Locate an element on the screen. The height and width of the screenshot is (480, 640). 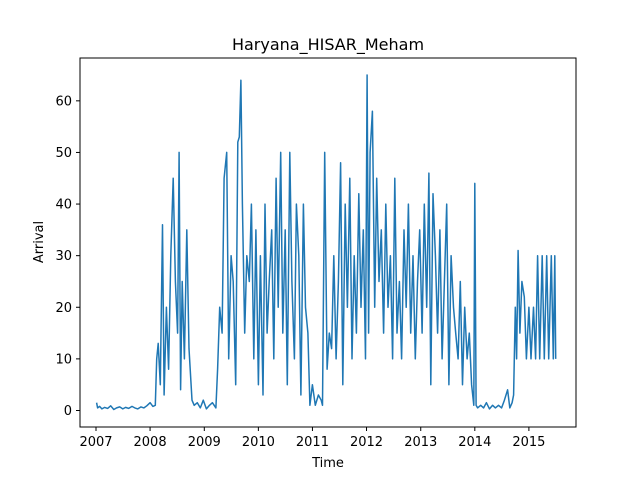
x-tick-label: 2007 is located at coordinates (95, 442).